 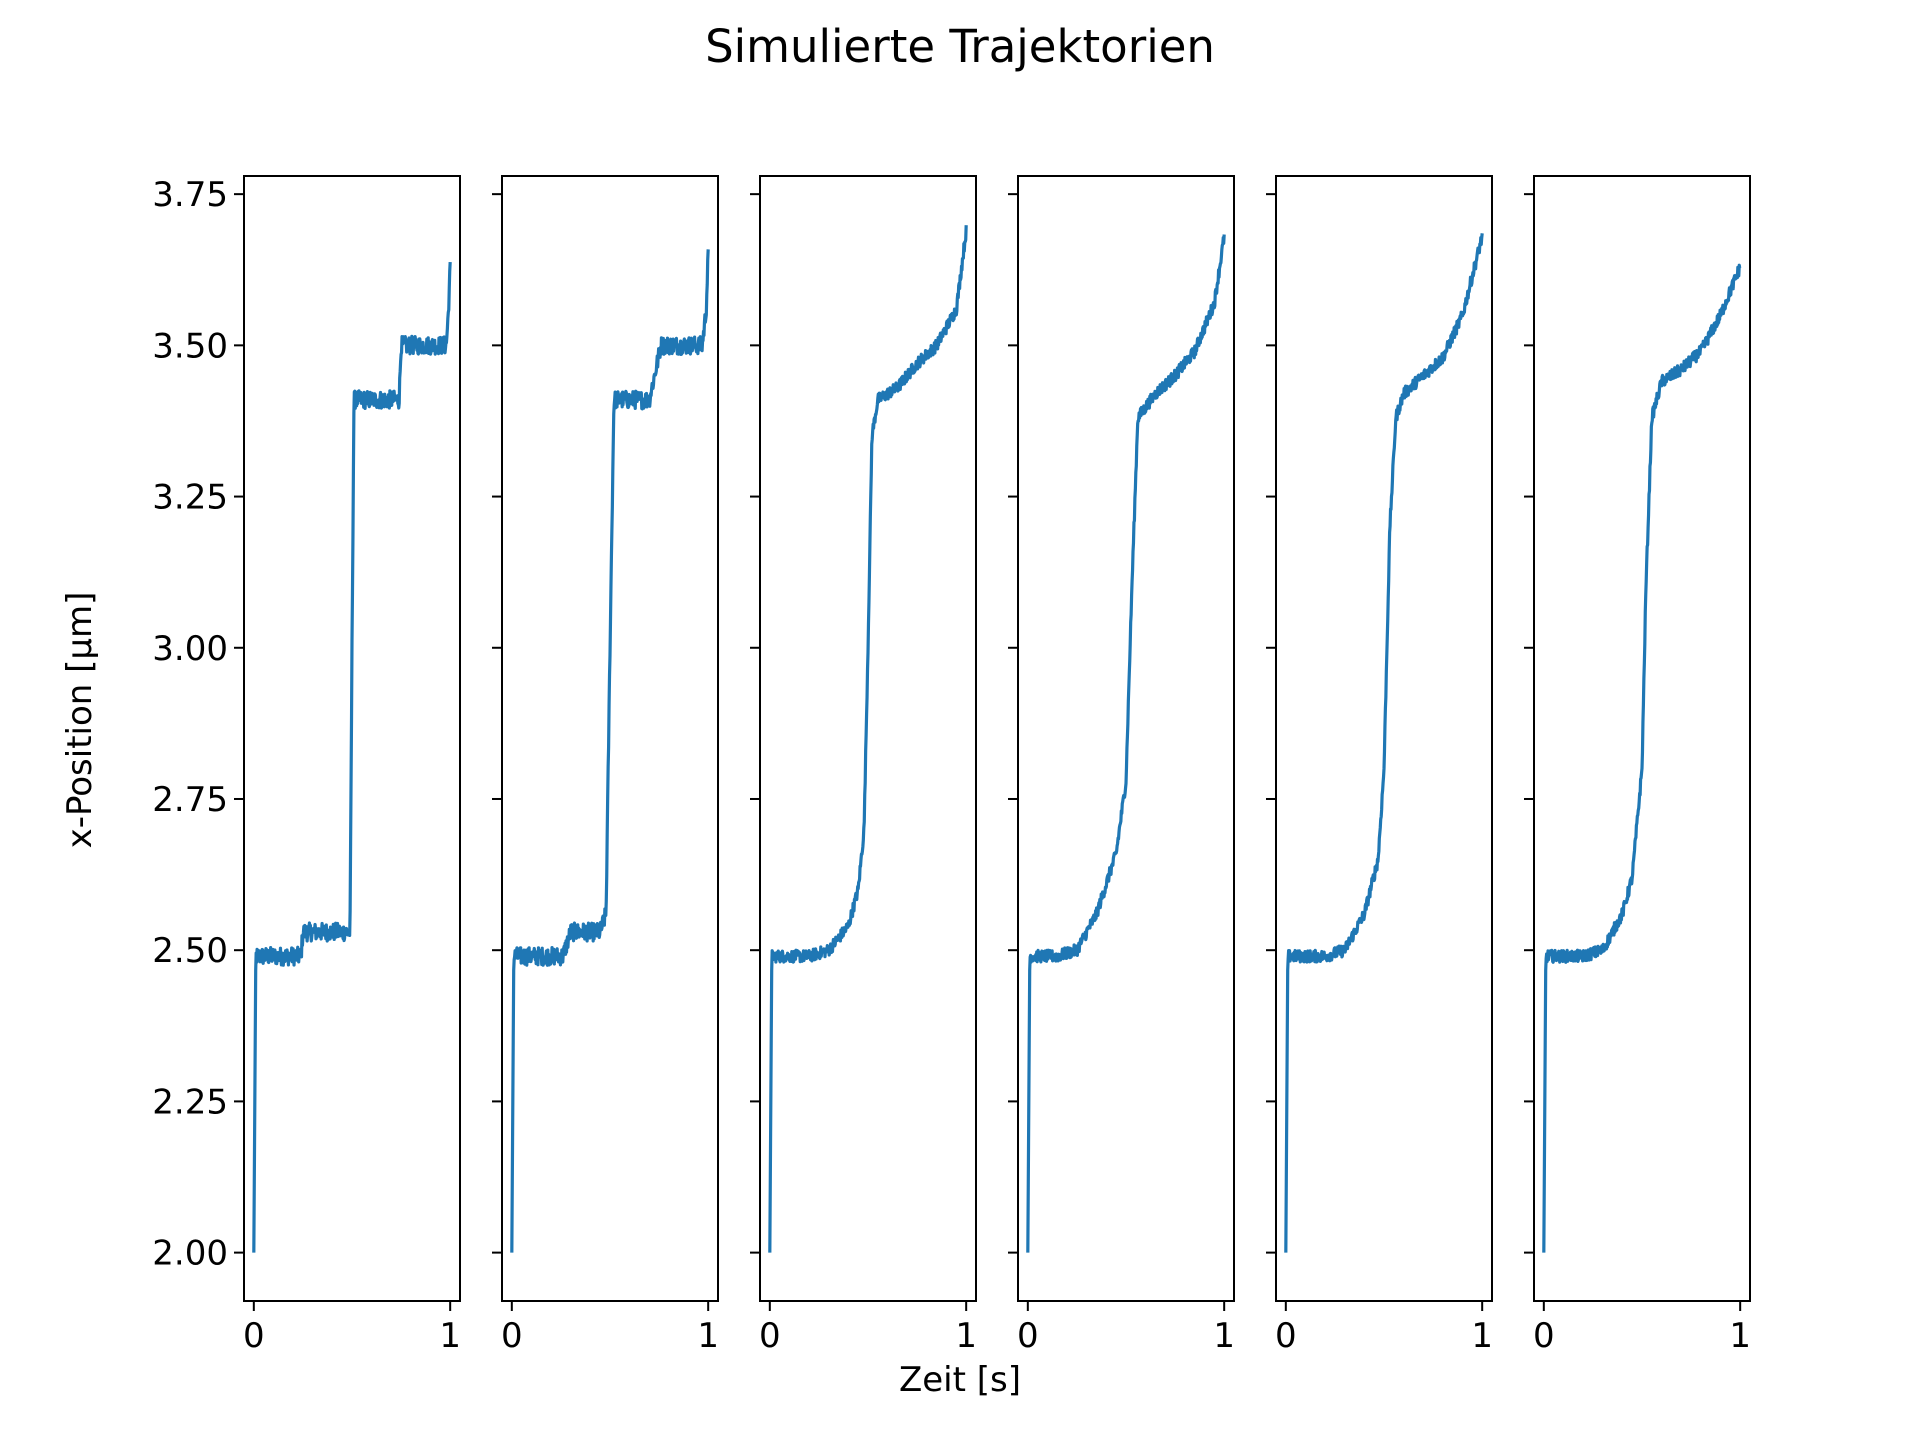 I want to click on x-axis-label: Zeit [s], so click(x=960, y=1380).